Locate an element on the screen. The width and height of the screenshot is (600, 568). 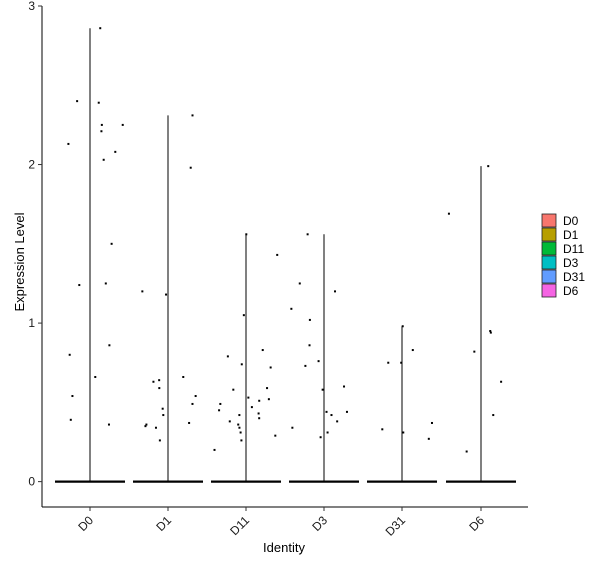
y-tick-label: 3 is located at coordinates (31, 6).